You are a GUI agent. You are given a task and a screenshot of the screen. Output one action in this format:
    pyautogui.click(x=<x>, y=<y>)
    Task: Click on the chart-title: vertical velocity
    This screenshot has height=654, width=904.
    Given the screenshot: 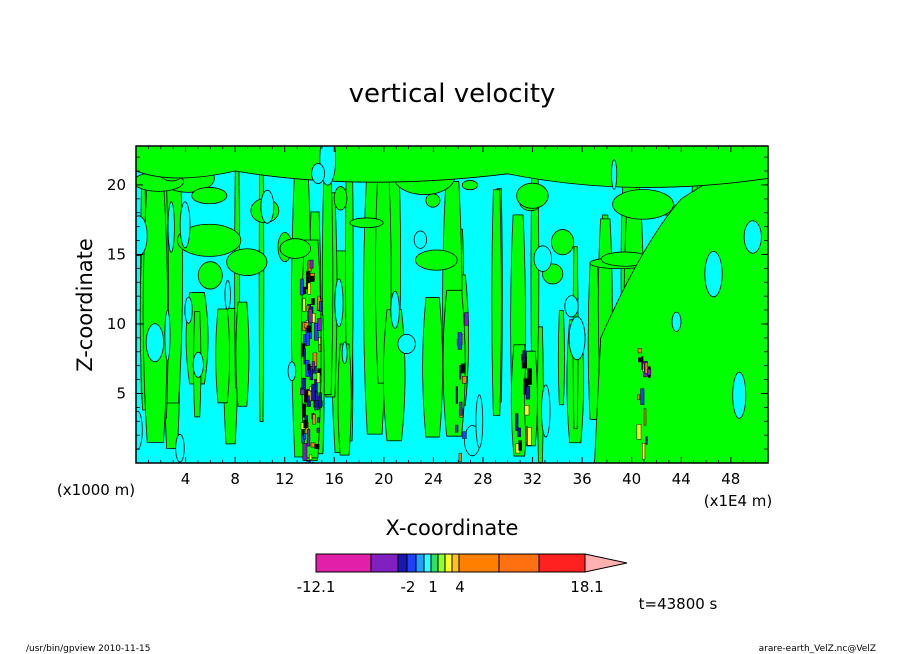 What is the action you would take?
    pyautogui.click(x=452, y=94)
    